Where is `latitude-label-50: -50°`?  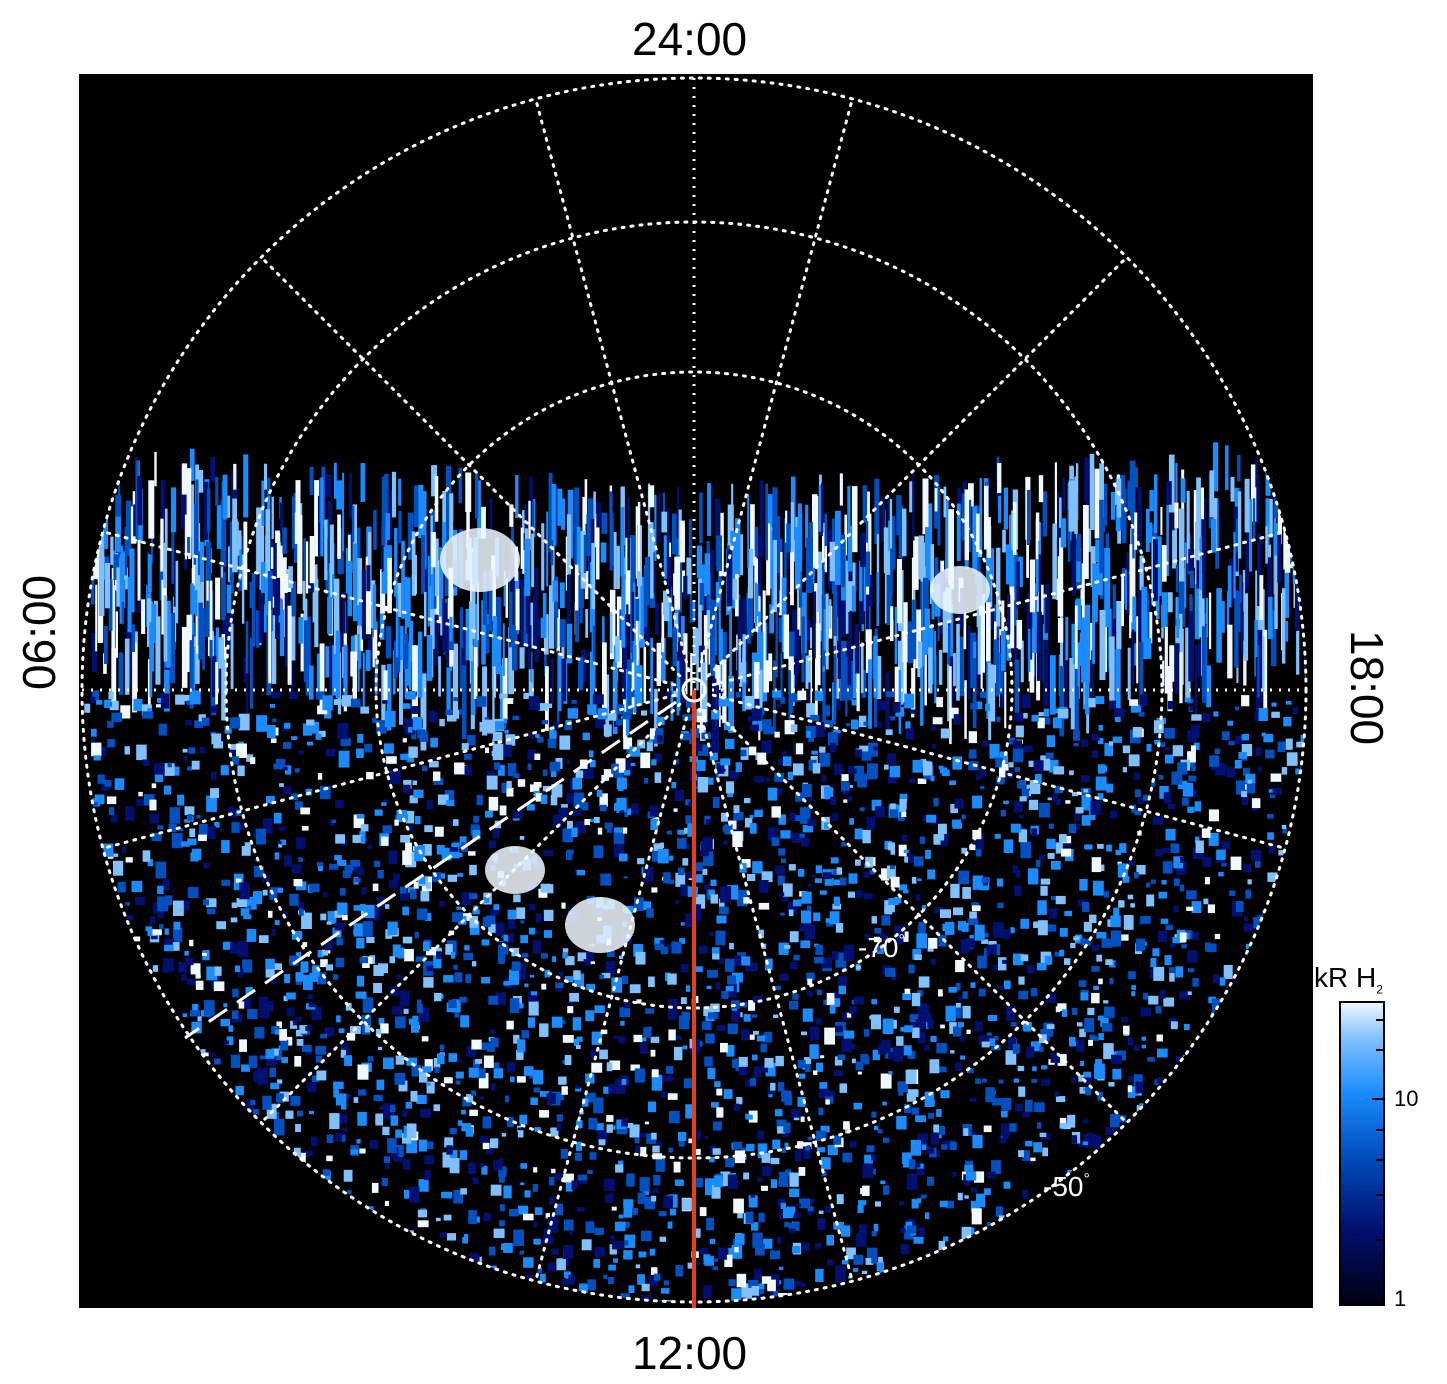 latitude-label-50: -50° is located at coordinates (1066, 1186).